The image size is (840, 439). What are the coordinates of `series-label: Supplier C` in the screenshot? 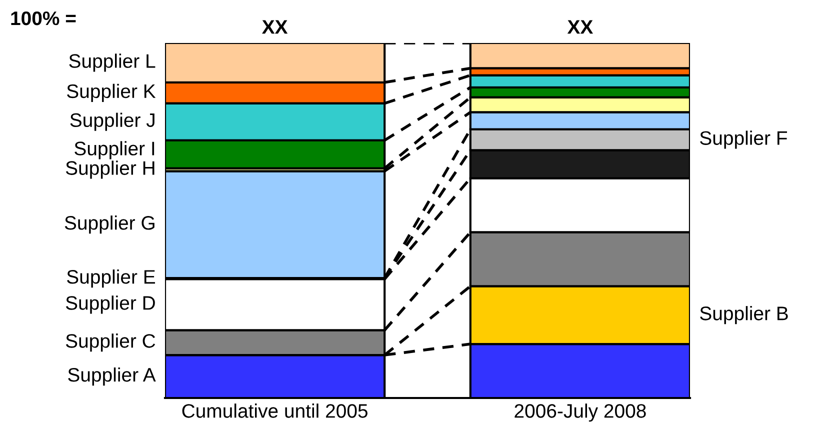 It's located at (111, 343).